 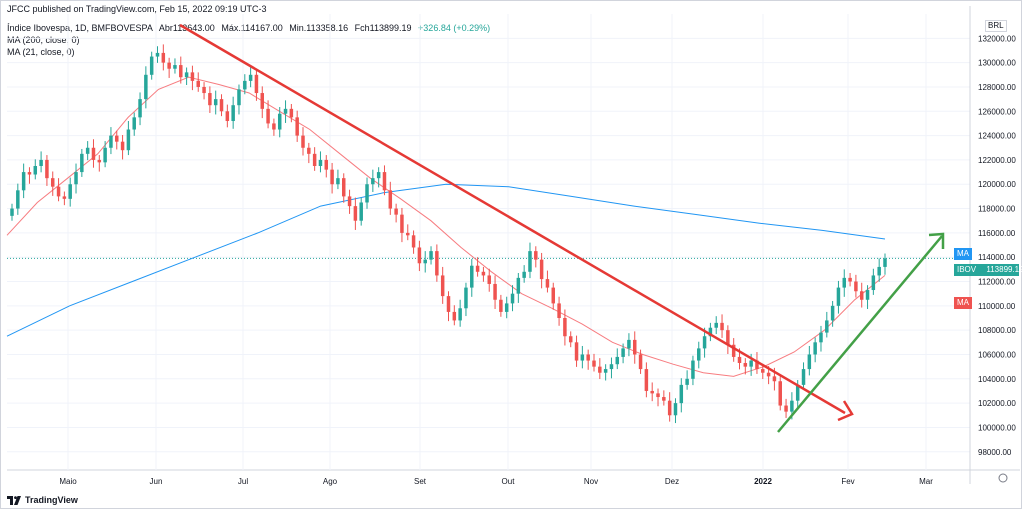 What do you see at coordinates (967, 269) in the screenshot?
I see `last-price-symbol: IBOV` at bounding box center [967, 269].